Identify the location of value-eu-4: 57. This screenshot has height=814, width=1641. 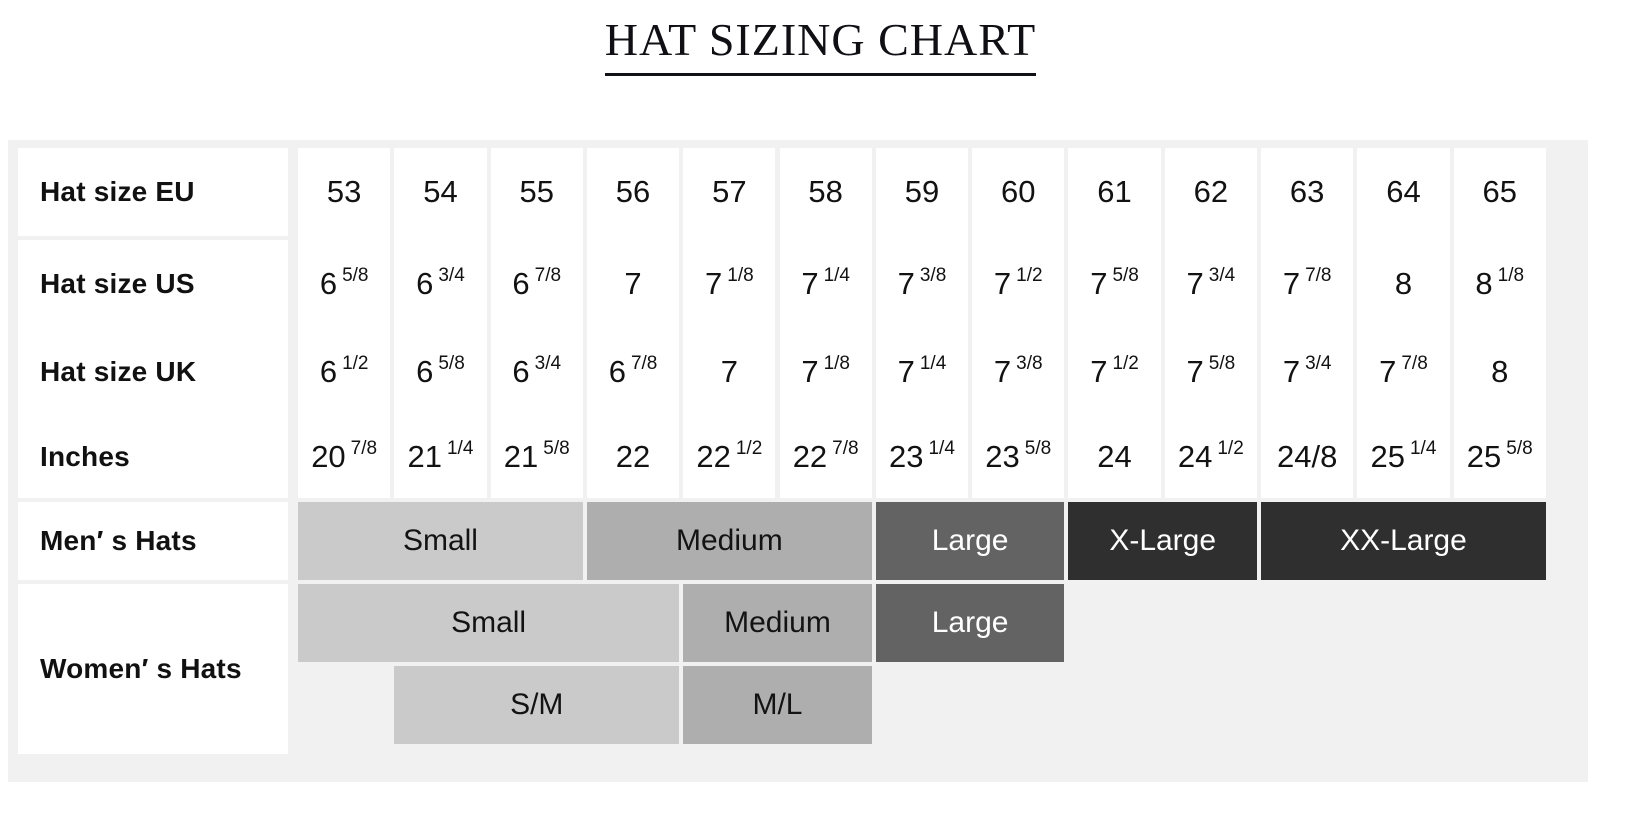
(729, 192).